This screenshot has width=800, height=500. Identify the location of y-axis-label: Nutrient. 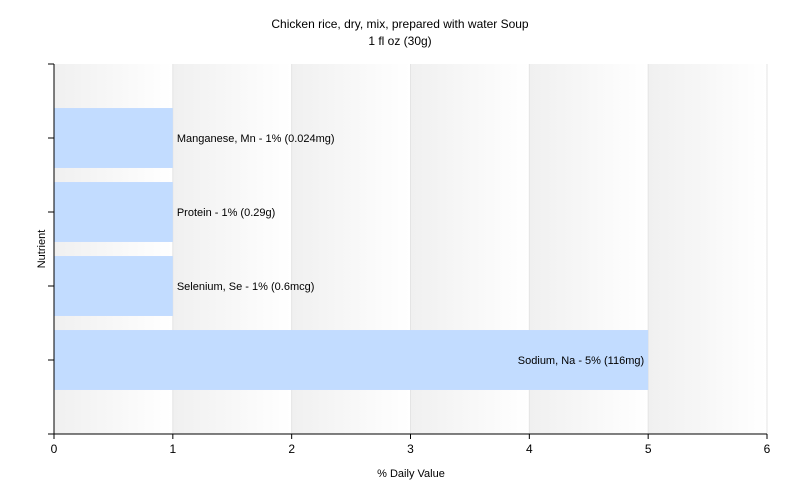
(42, 249).